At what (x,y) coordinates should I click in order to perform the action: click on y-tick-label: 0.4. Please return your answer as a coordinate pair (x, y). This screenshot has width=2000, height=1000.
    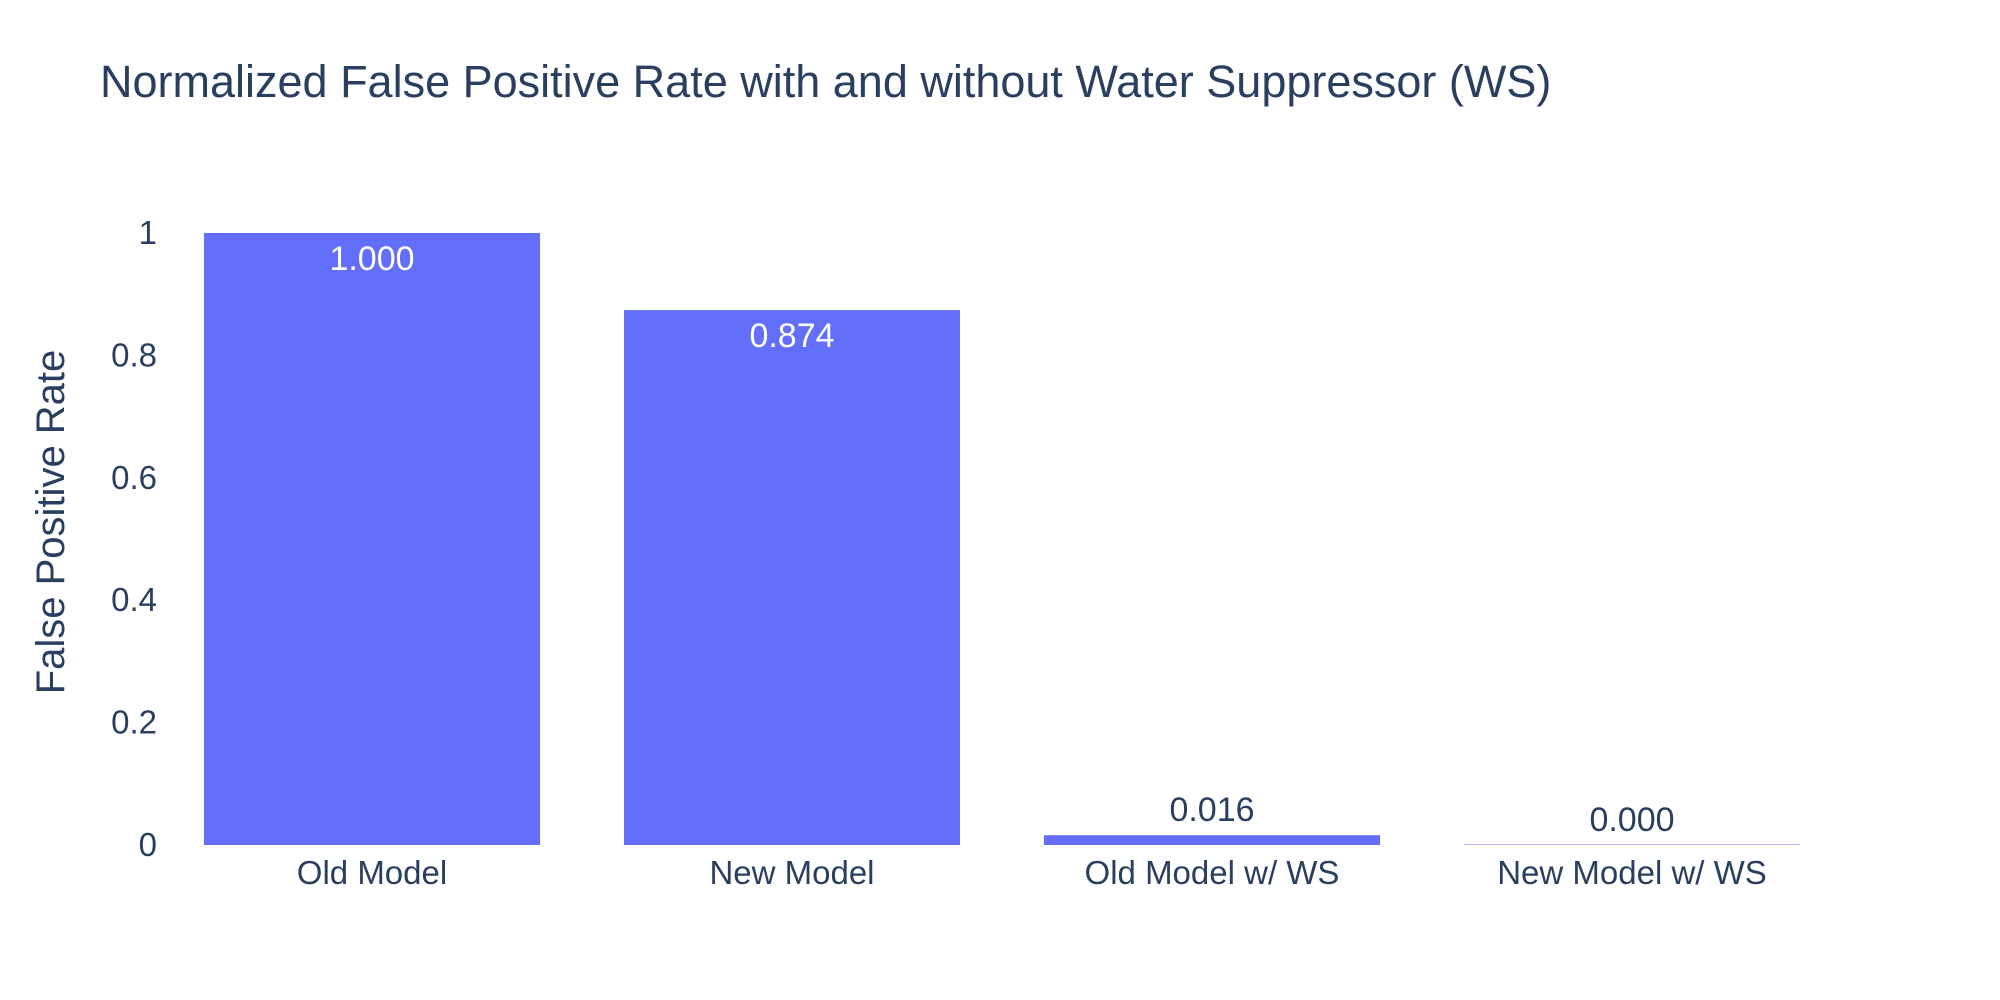
    Looking at the image, I should click on (134, 599).